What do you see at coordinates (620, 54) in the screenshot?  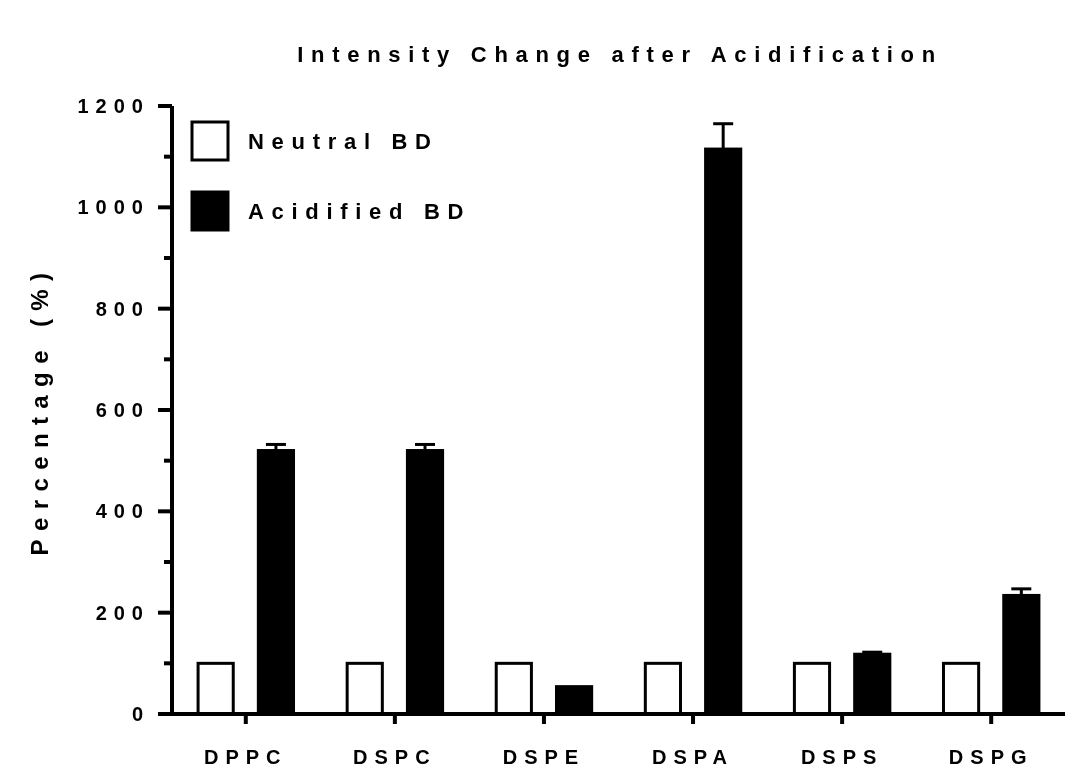 I see `chart-title: Intensity Change after Acidification` at bounding box center [620, 54].